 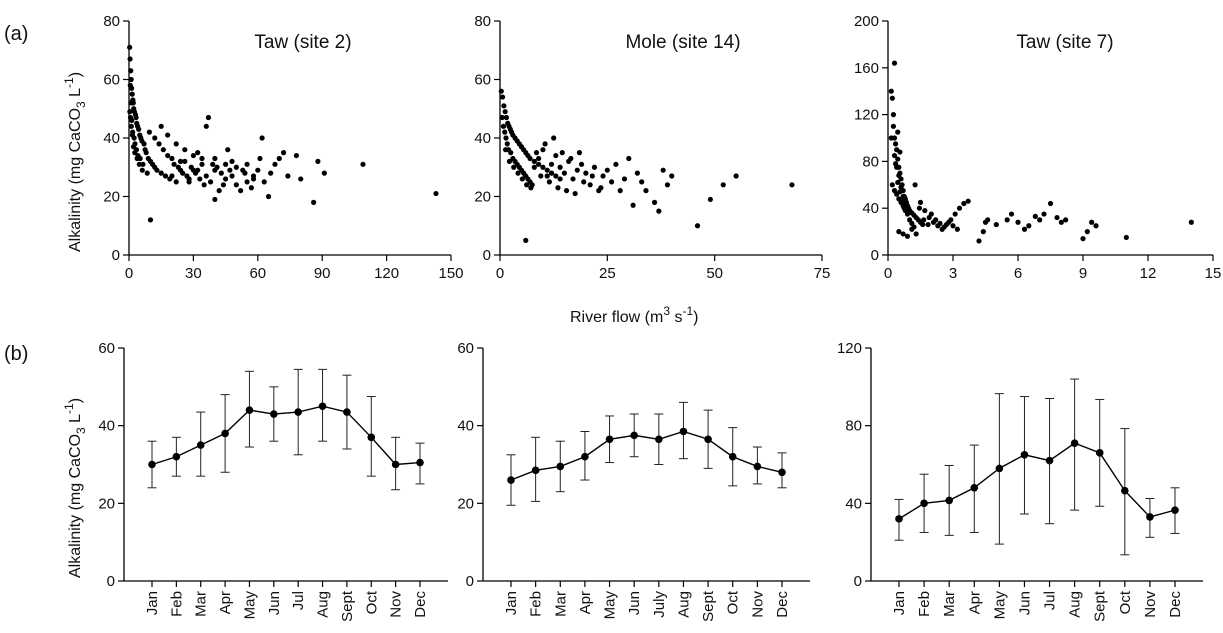 I want to click on x-tick-label: 12, so click(x=1148, y=273).